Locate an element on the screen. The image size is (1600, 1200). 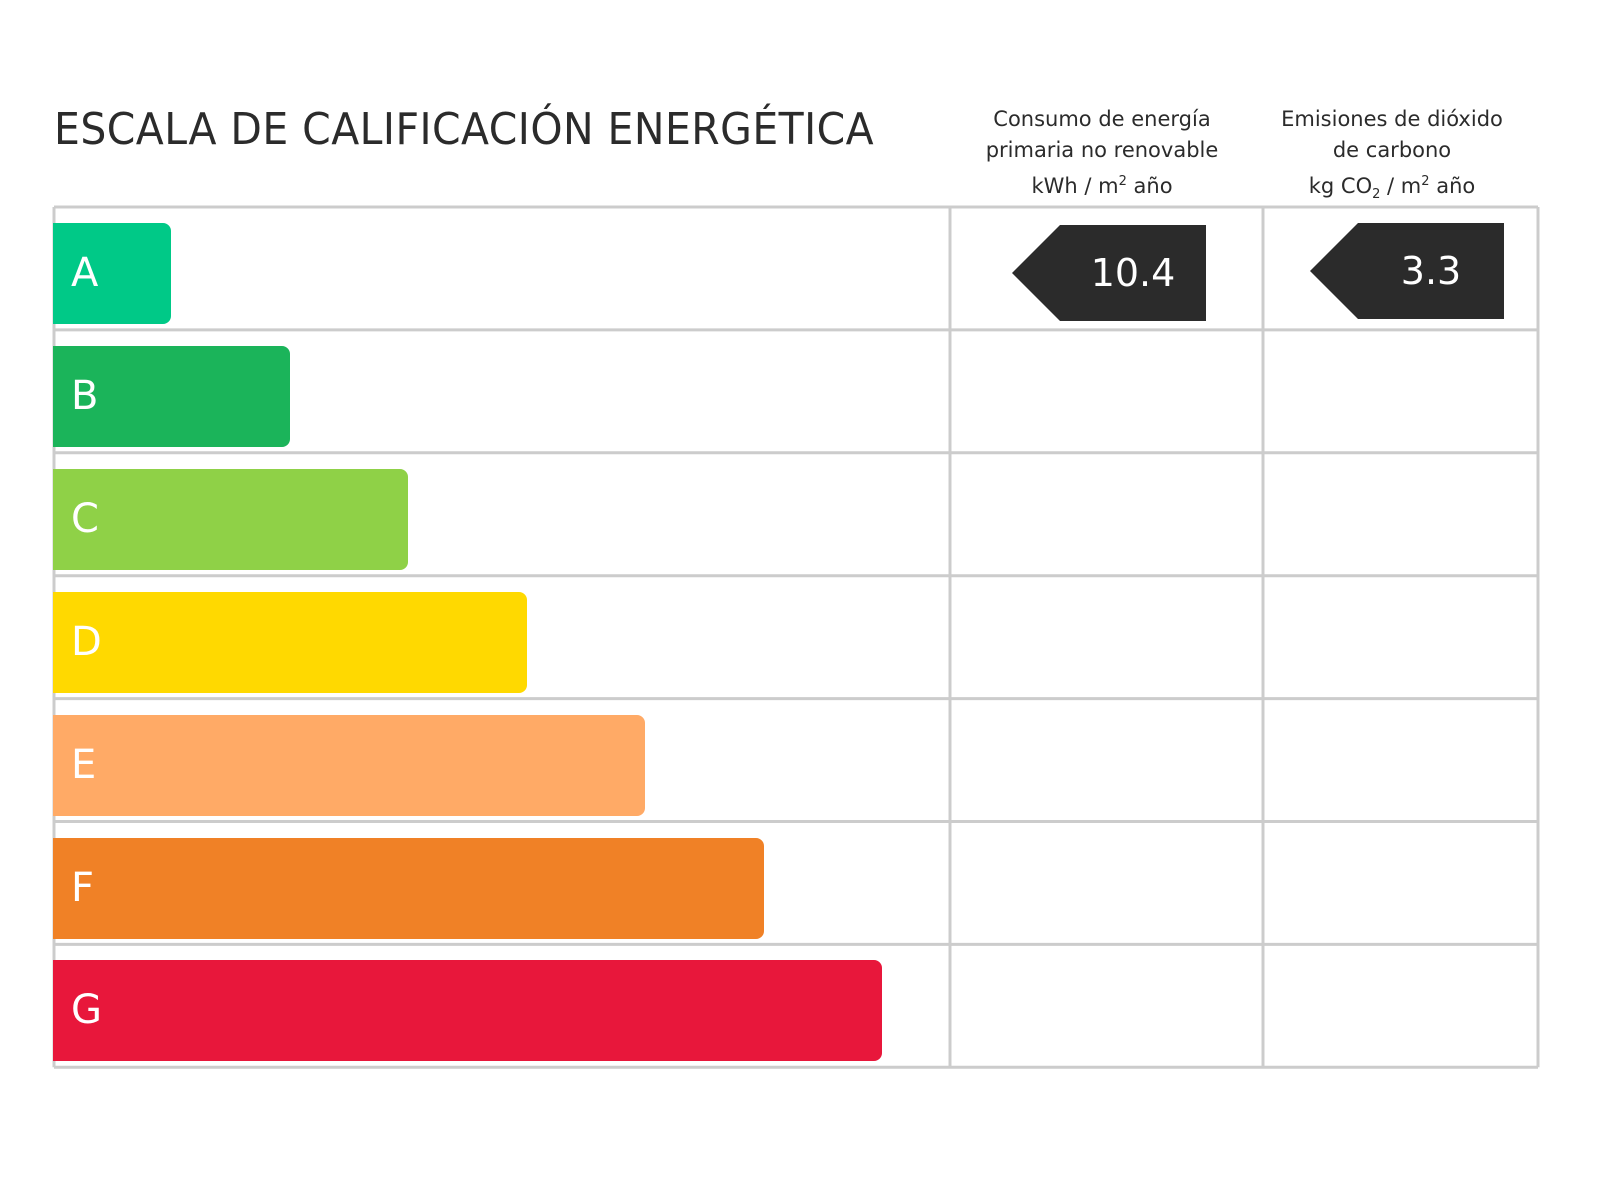
header-line: primaria no renovable is located at coordinates (1102, 150).